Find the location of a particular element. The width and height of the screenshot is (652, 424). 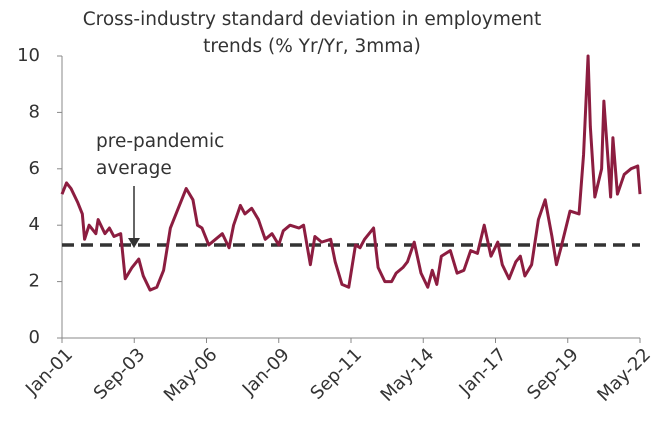

y-tick-label: 8 is located at coordinates (34, 111).